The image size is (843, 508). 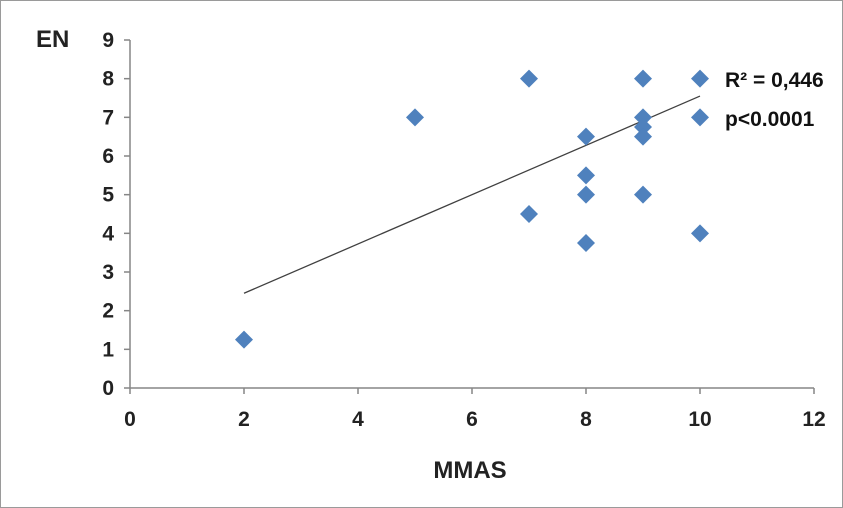 What do you see at coordinates (108, 388) in the screenshot?
I see `y-tick-label: 0` at bounding box center [108, 388].